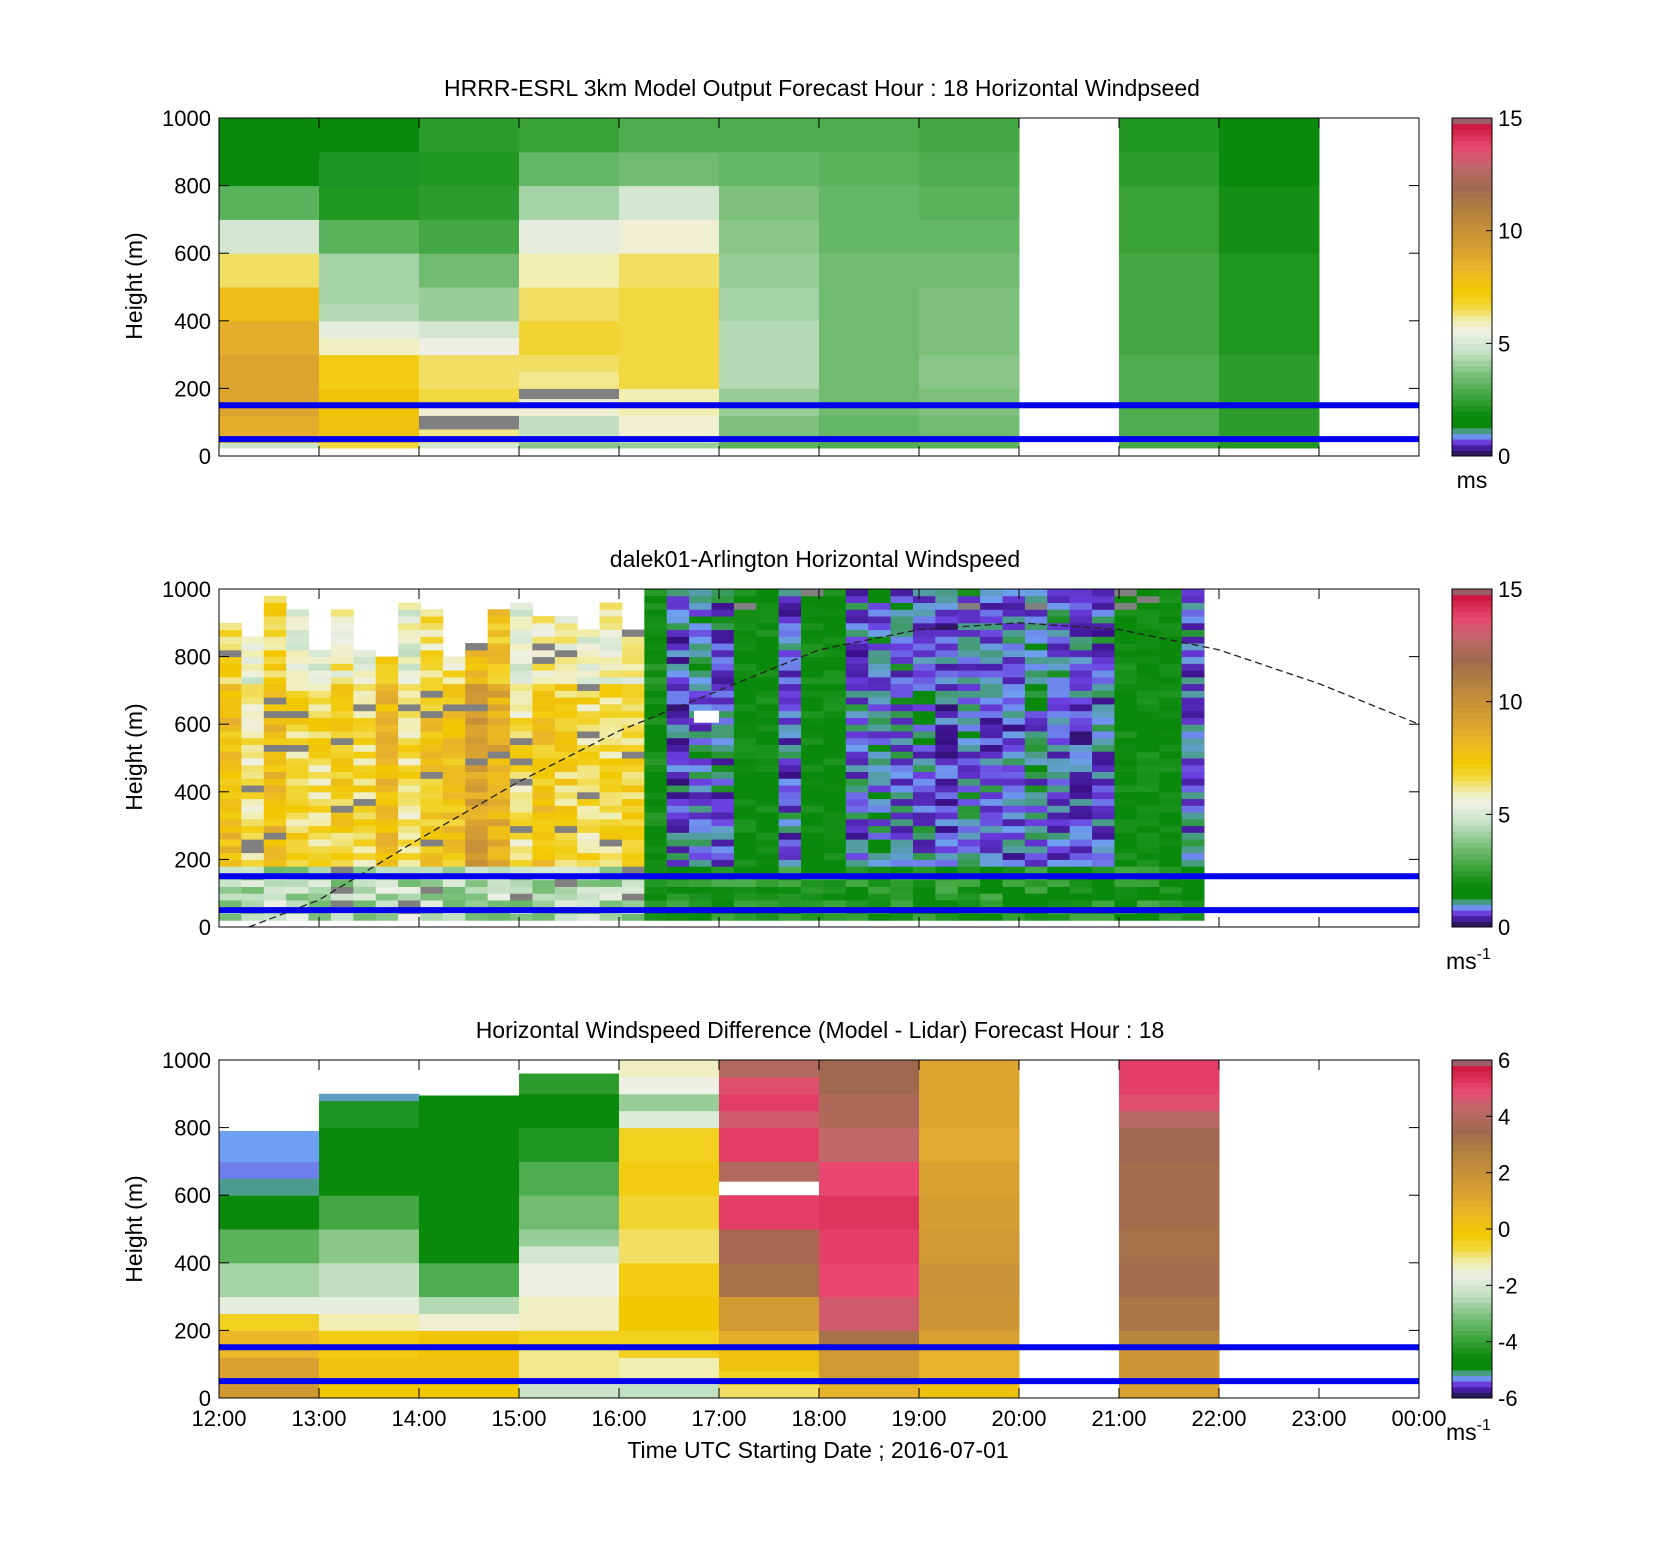  I want to click on panel-model-colorbar-unit: ms, so click(1472, 480).